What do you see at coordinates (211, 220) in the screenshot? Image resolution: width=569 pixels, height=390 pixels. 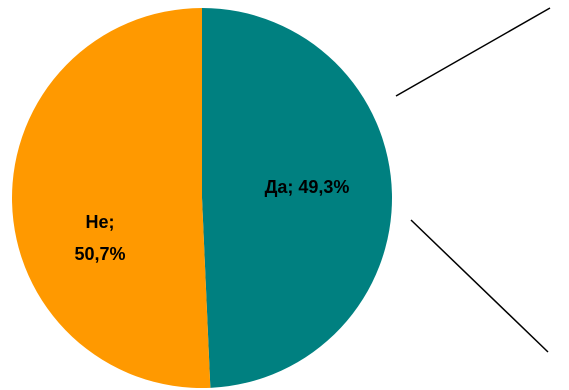 I see `slice-labels: Да; 49,3% Не; 50,7%` at bounding box center [211, 220].